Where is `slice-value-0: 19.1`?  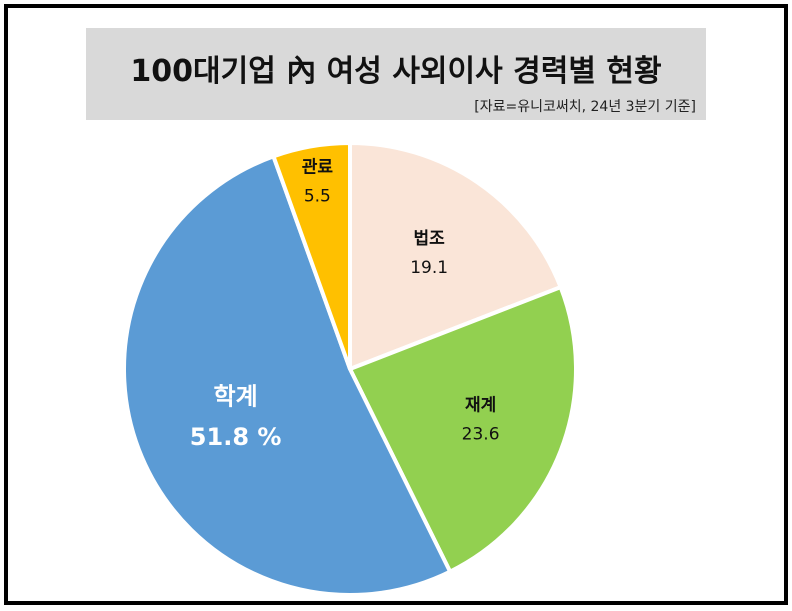
slice-value-0: 19.1 is located at coordinates (429, 268).